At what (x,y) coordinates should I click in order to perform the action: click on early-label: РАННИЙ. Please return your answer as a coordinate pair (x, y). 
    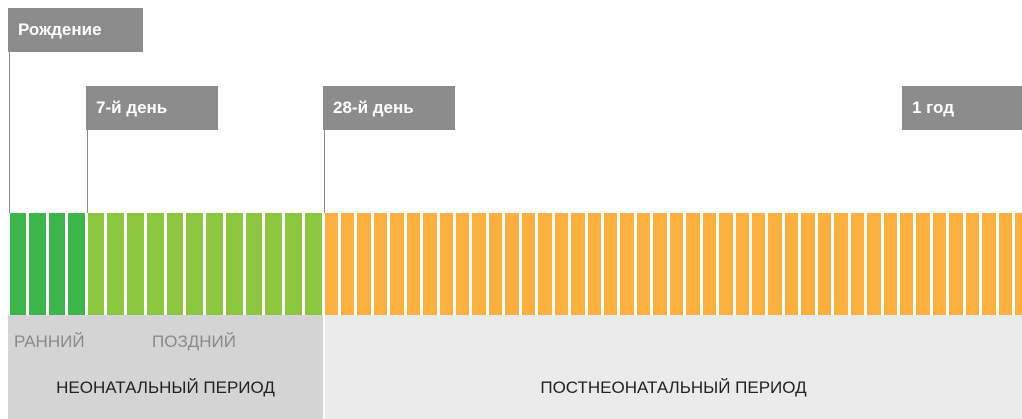
    Looking at the image, I should click on (49, 341).